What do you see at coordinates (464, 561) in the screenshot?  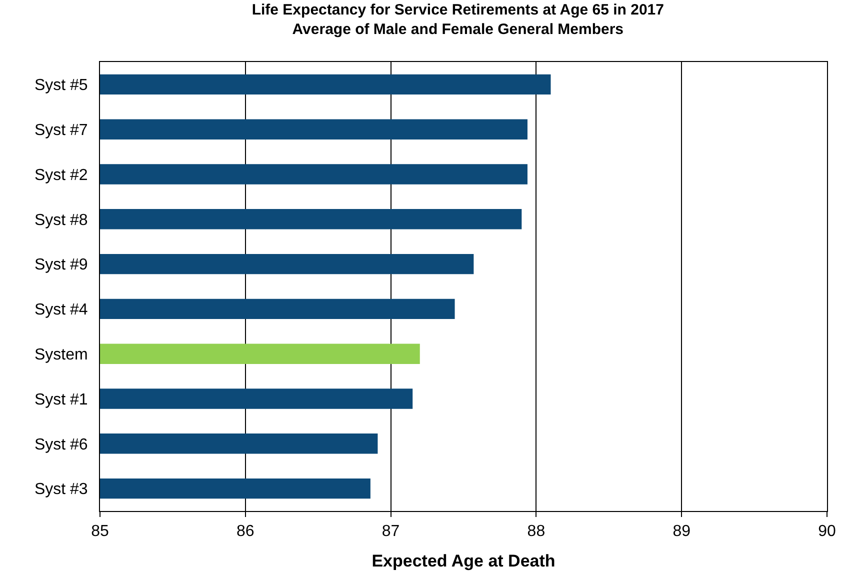 I see `x-axis-title: Expected Age at Death` at bounding box center [464, 561].